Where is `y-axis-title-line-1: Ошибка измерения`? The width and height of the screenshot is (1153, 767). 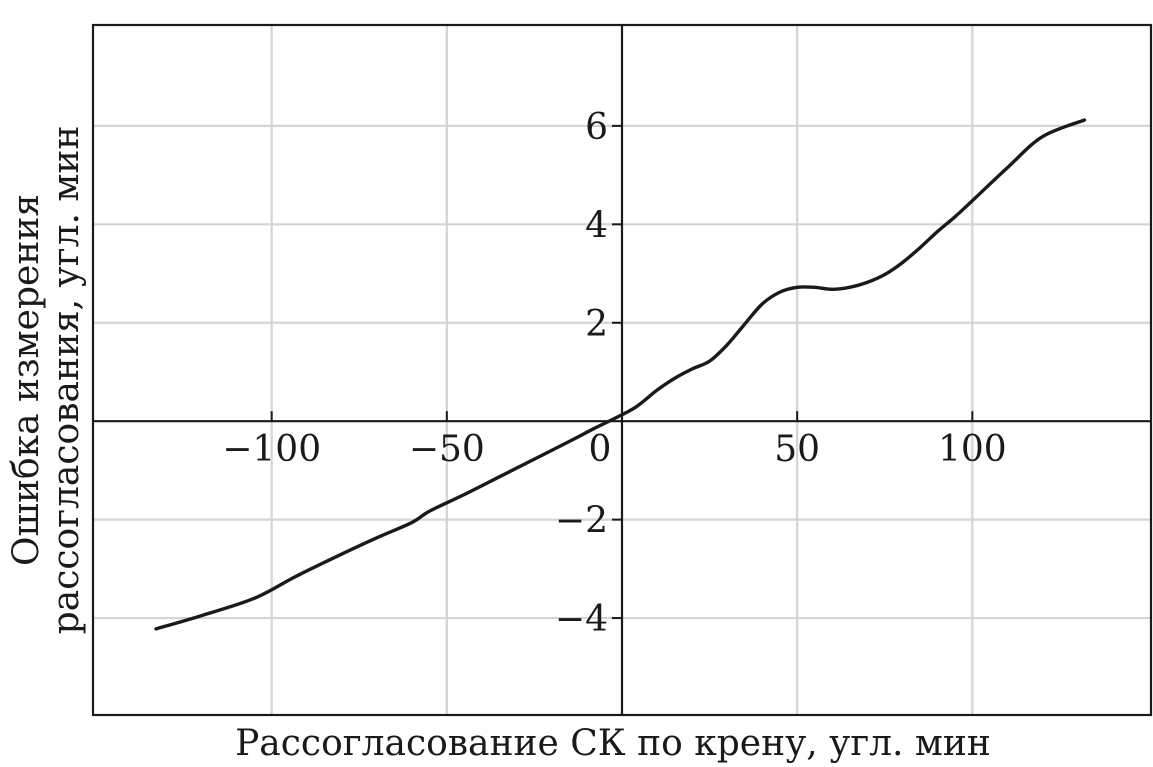
y-axis-title-line-1: Ошибка измерения is located at coordinates (26, 380).